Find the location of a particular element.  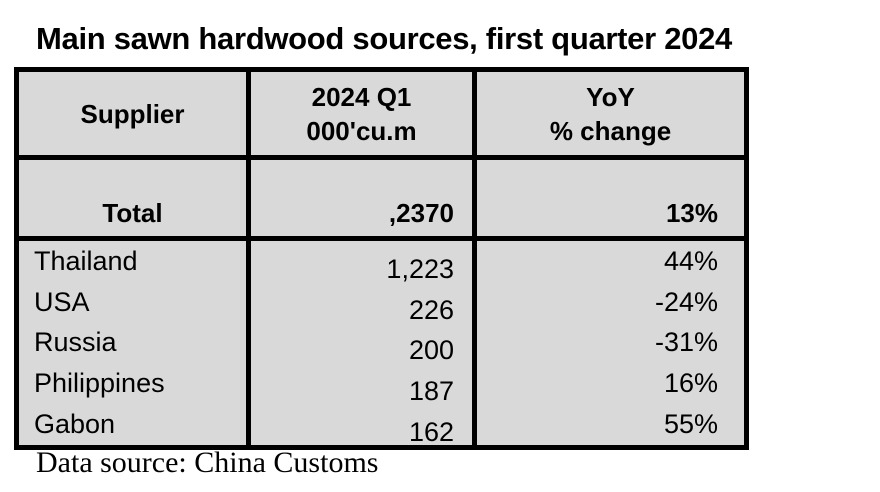

supplier-cell: Philippines is located at coordinates (135, 384).